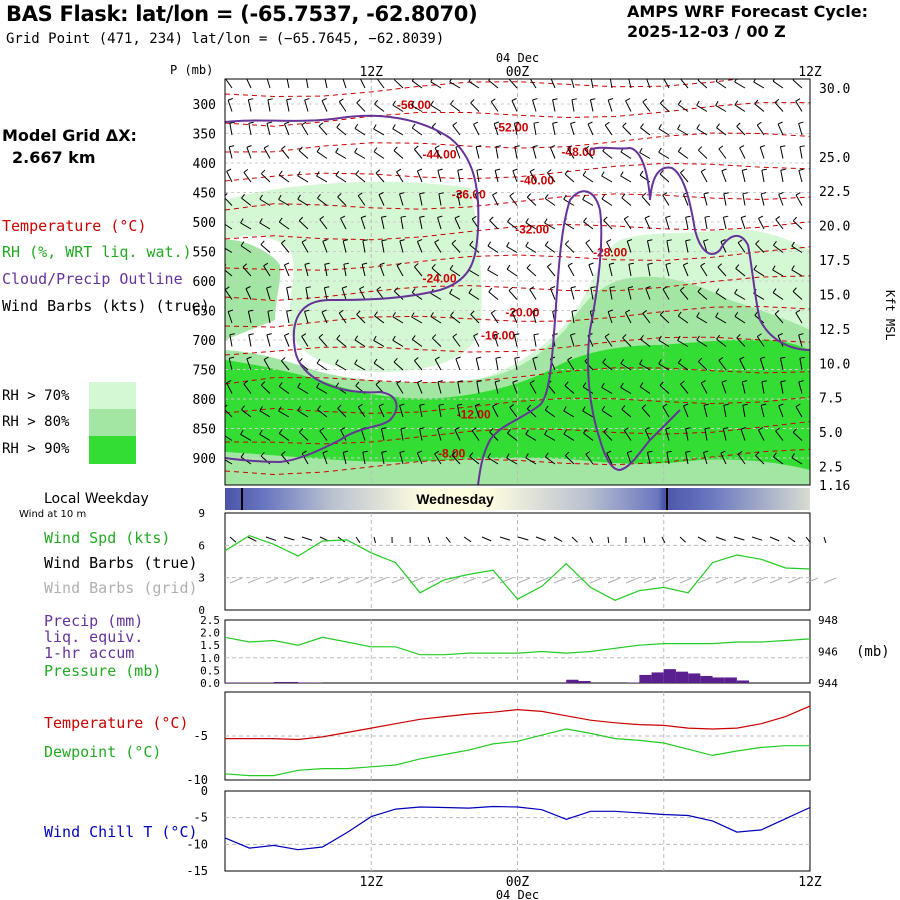 Image resolution: width=900 pixels, height=900 pixels. Describe the element at coordinates (103, 671) in the screenshot. I see `pressure-label: Pressure (mb)` at that location.